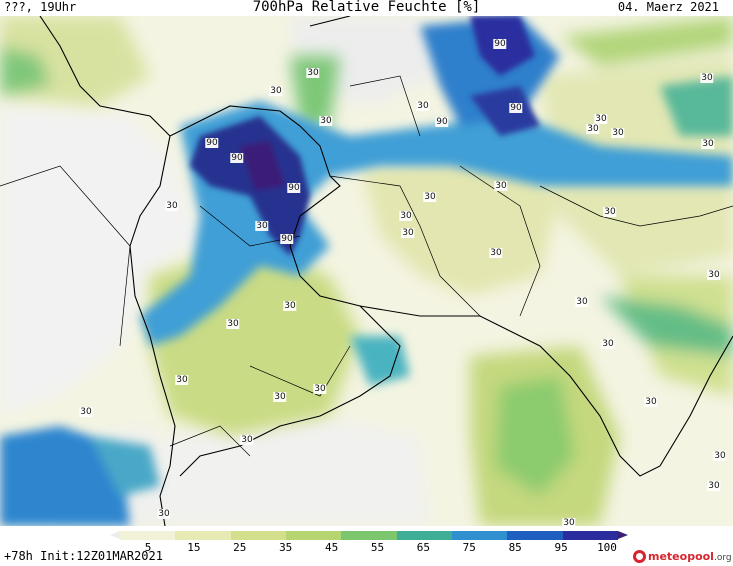  What do you see at coordinates (668, 7) in the screenshot?
I see `forecast-date: 04. Maerz 2021` at bounding box center [668, 7].